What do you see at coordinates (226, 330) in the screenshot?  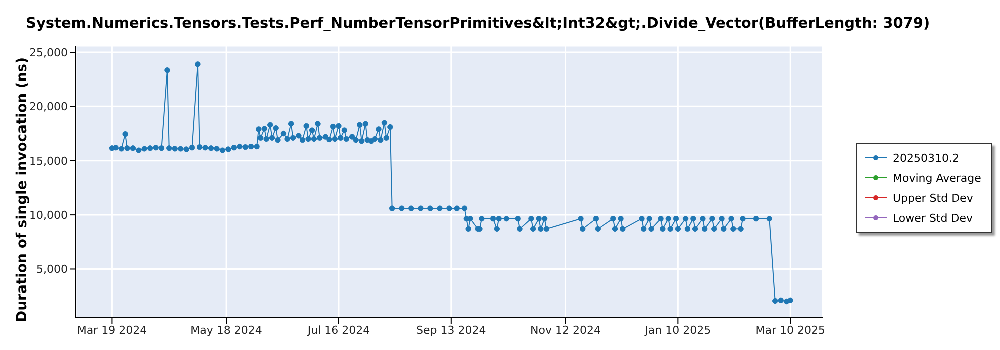 I see `x-tick-label: May 18 2024` at bounding box center [226, 330].